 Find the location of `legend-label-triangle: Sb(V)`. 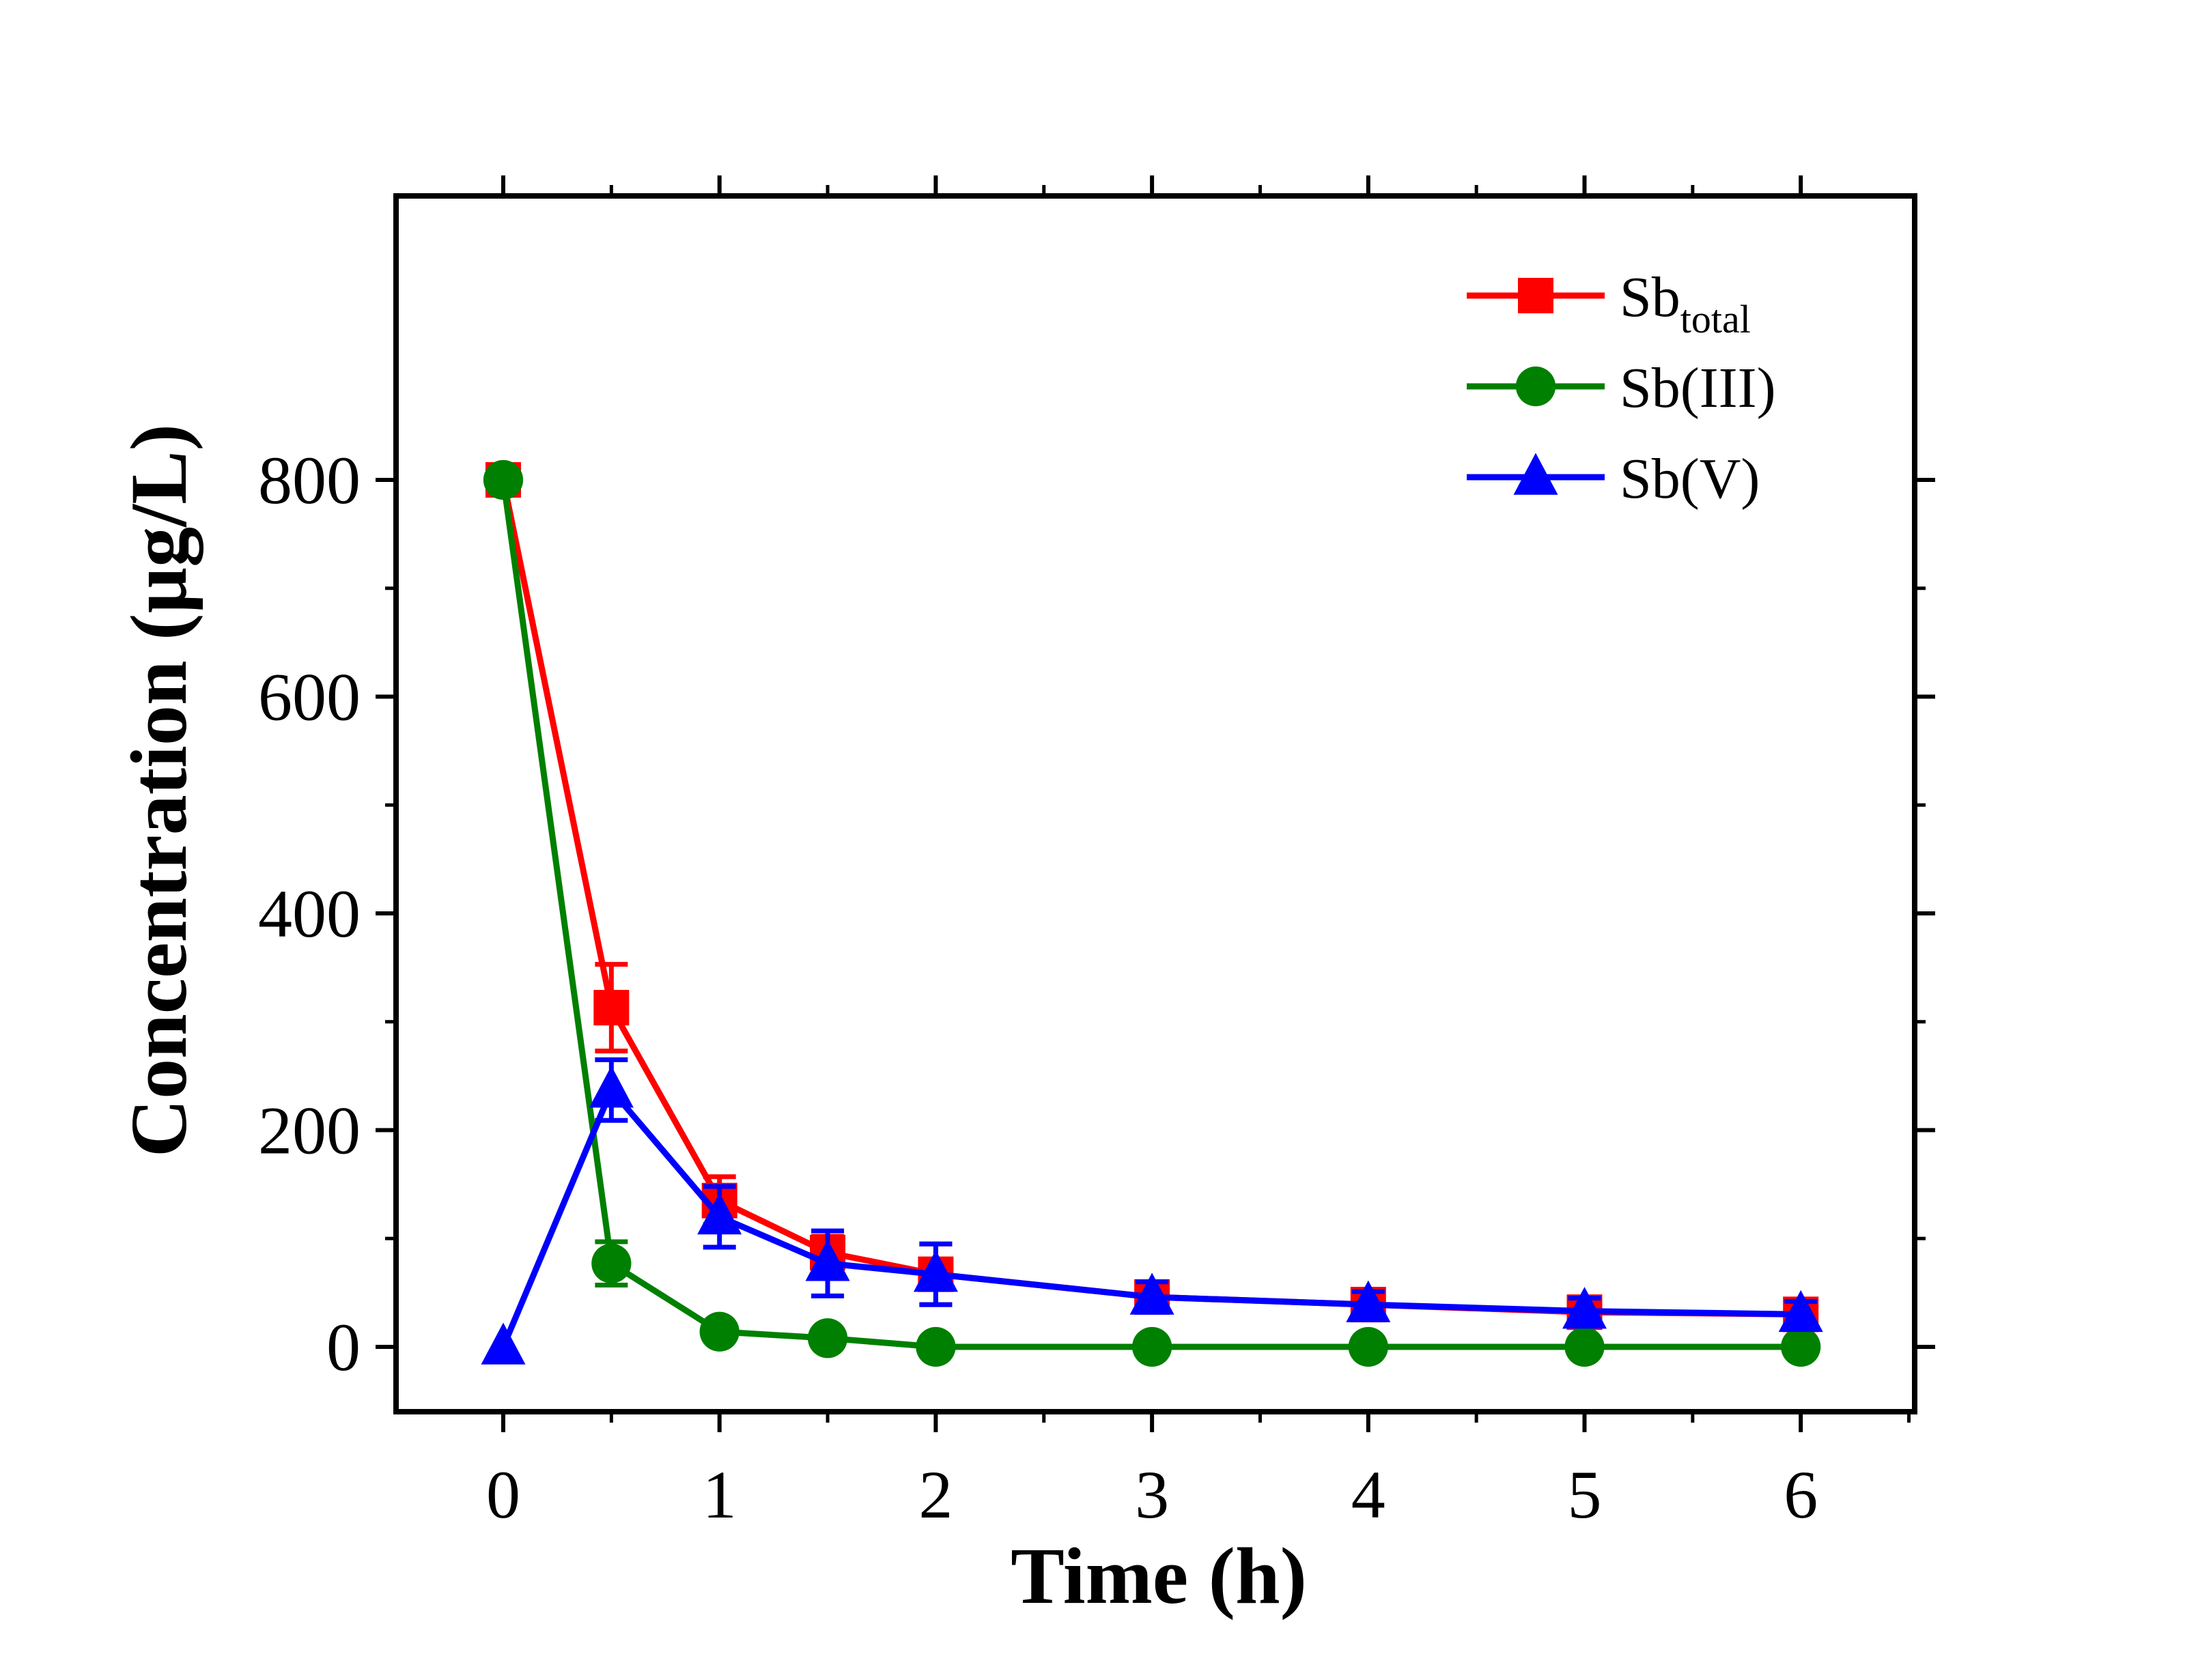

legend-label-triangle: Sb(V) is located at coordinates (1690, 479).